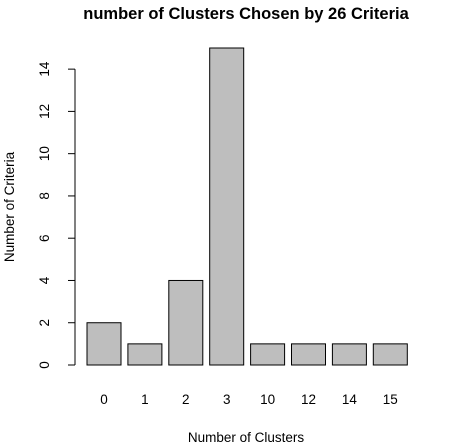 This screenshot has height=448, width=451. Describe the element at coordinates (145, 399) in the screenshot. I see `x-tick-label-1: 1` at that location.